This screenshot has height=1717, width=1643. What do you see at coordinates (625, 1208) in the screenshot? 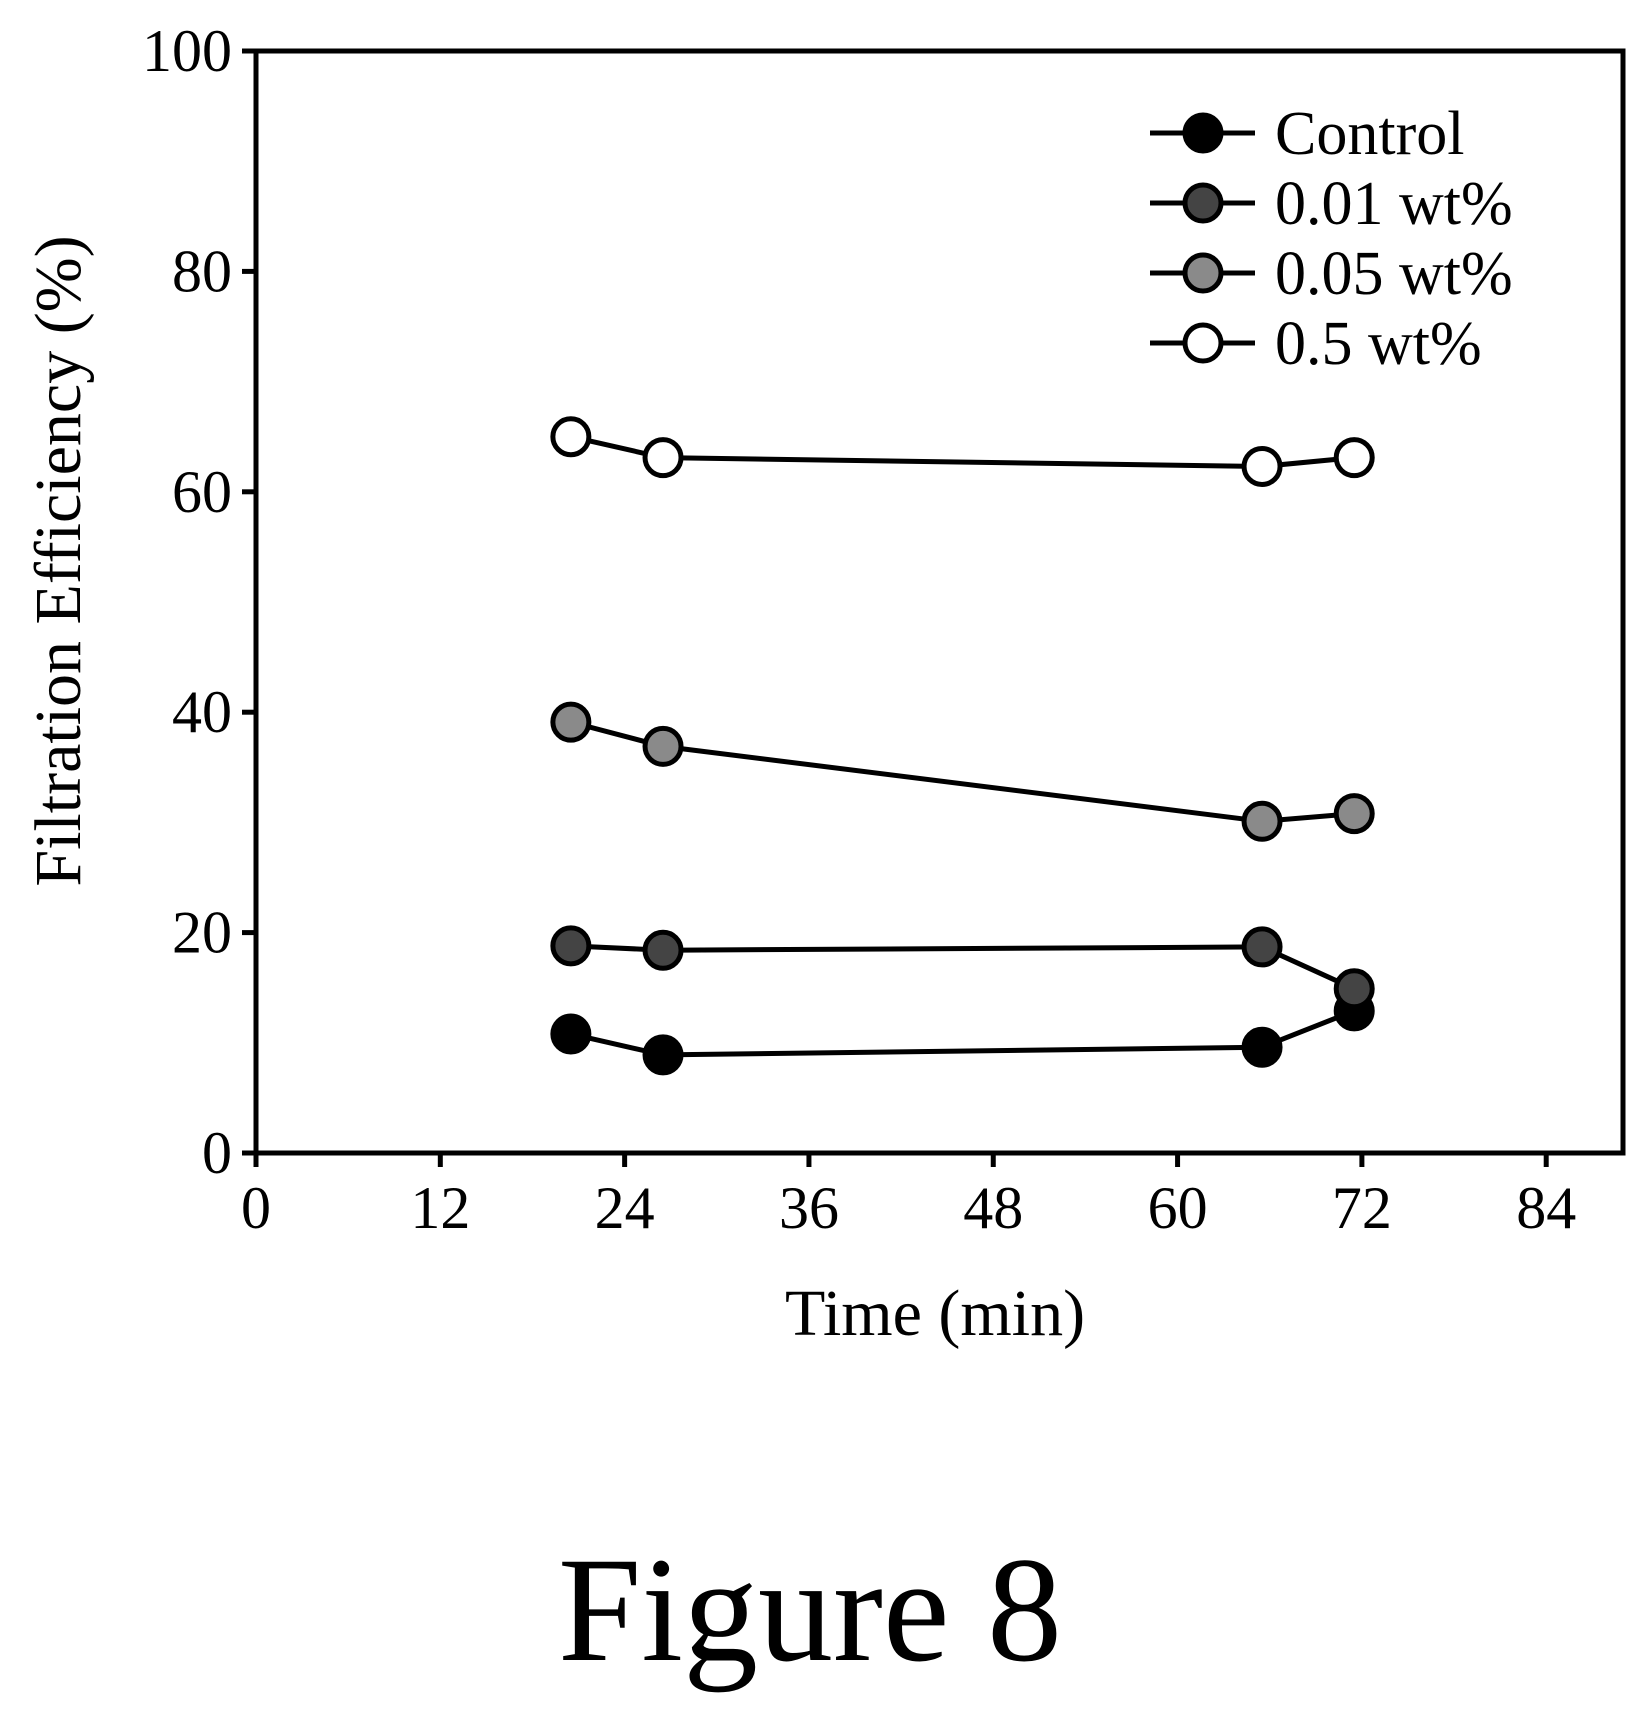
I see `x-tick-label-24: 24` at bounding box center [625, 1208].